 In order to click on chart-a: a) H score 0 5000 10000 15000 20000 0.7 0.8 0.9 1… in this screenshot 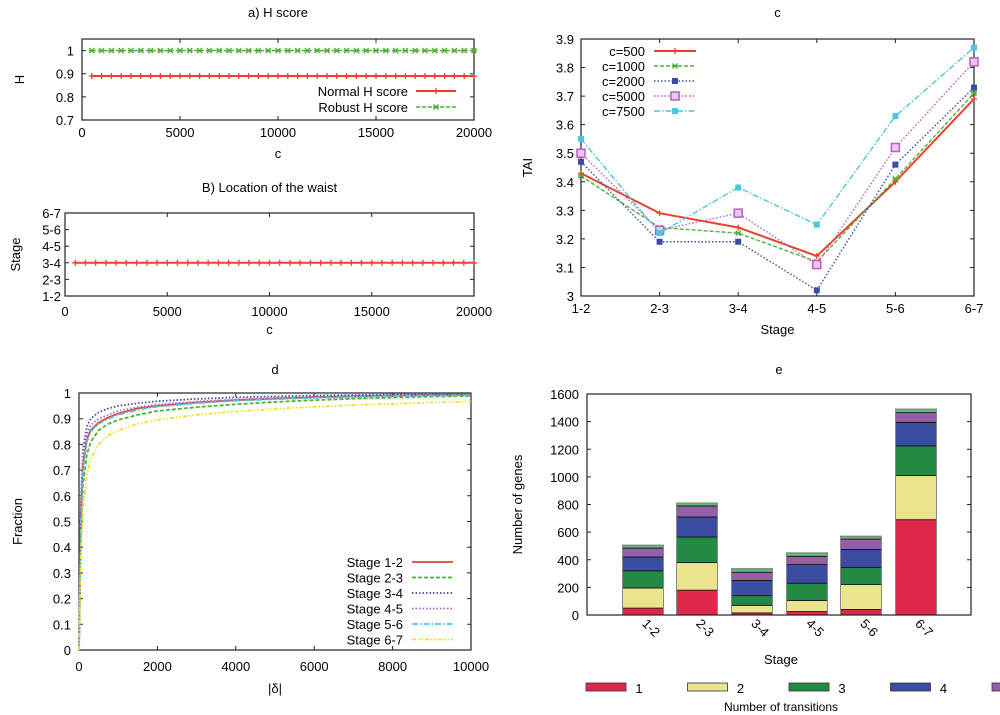, I will do `click(252, 83)`.